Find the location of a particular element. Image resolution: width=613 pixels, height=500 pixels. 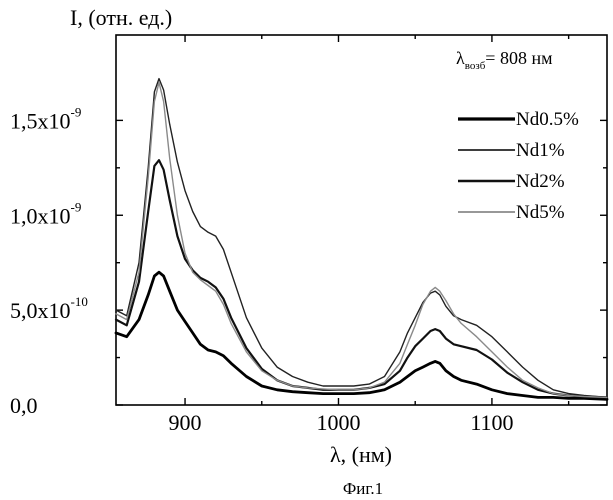

y-tick-label: 5,0x10⁻¹⁰ is located at coordinates (49, 308).